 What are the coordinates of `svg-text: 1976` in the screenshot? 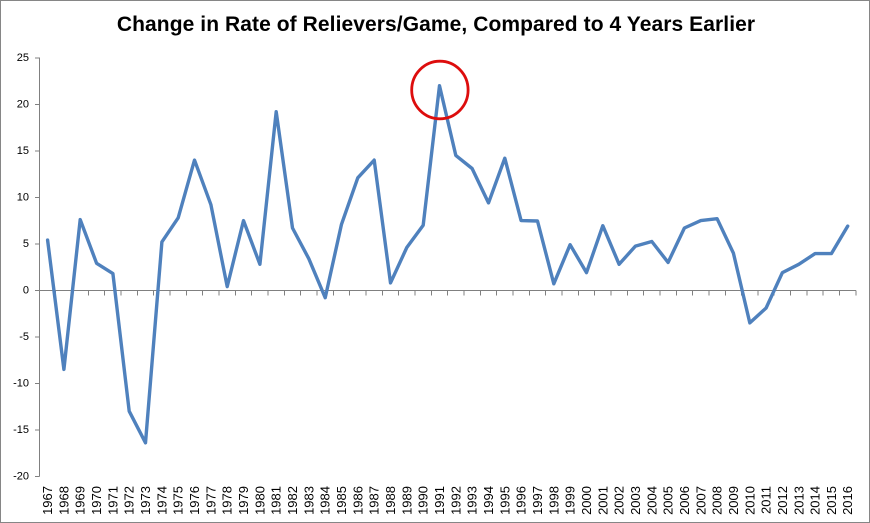 It's located at (194, 500).